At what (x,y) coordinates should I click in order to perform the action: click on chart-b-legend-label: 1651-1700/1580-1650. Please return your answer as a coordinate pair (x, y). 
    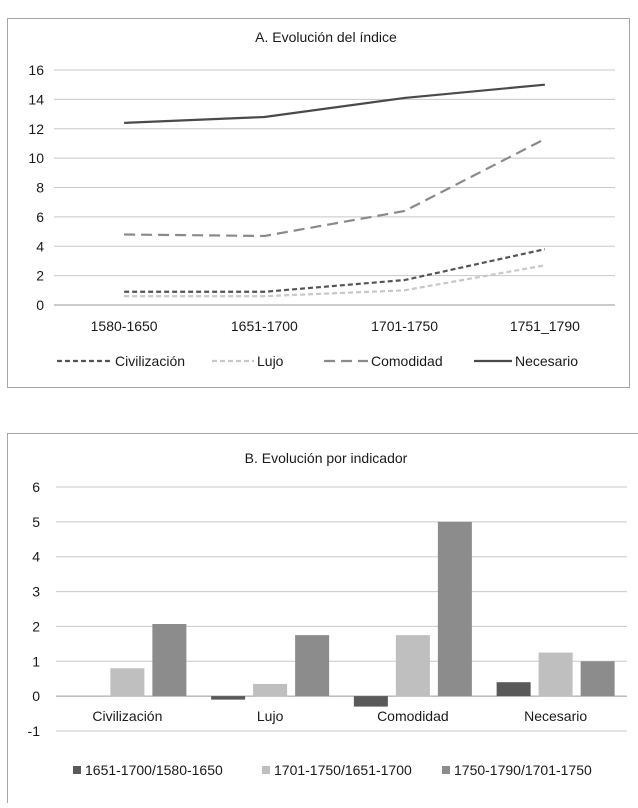
    Looking at the image, I should click on (154, 770).